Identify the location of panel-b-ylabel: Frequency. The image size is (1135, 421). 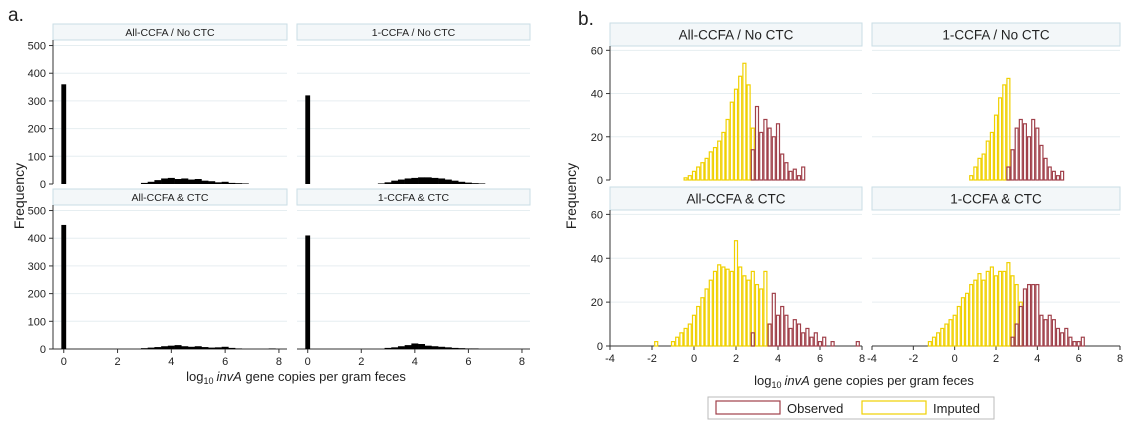
(571, 196).